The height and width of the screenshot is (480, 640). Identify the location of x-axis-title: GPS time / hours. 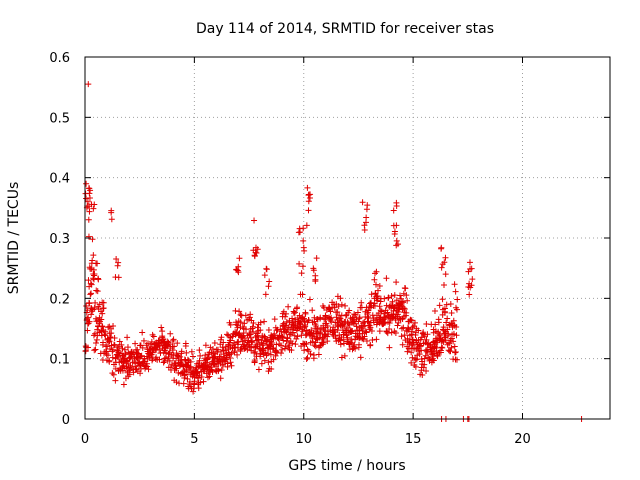
(346, 466).